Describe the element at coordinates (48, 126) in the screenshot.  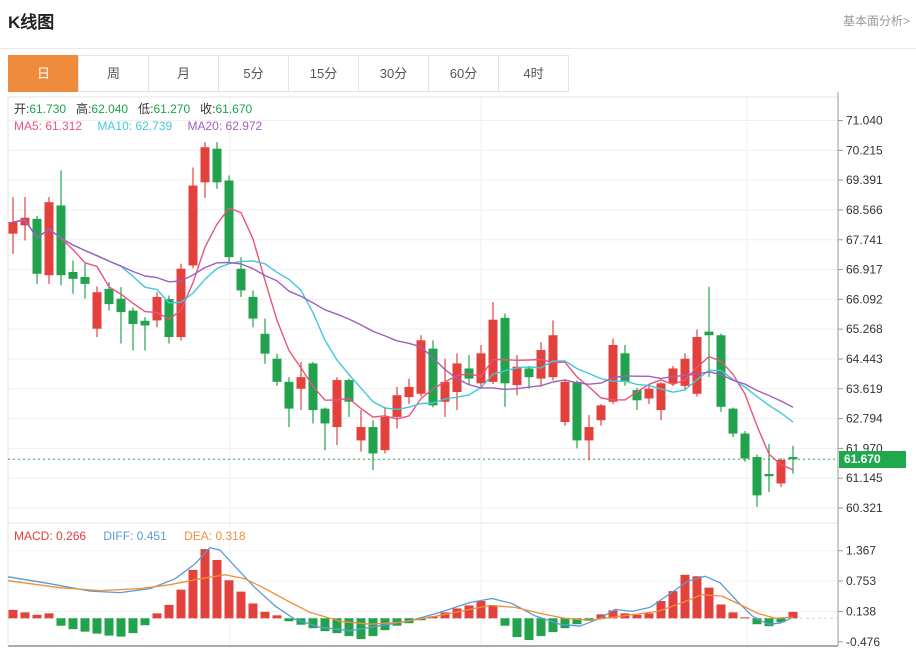
I see `ma5-value: MA5: 61.312` at that location.